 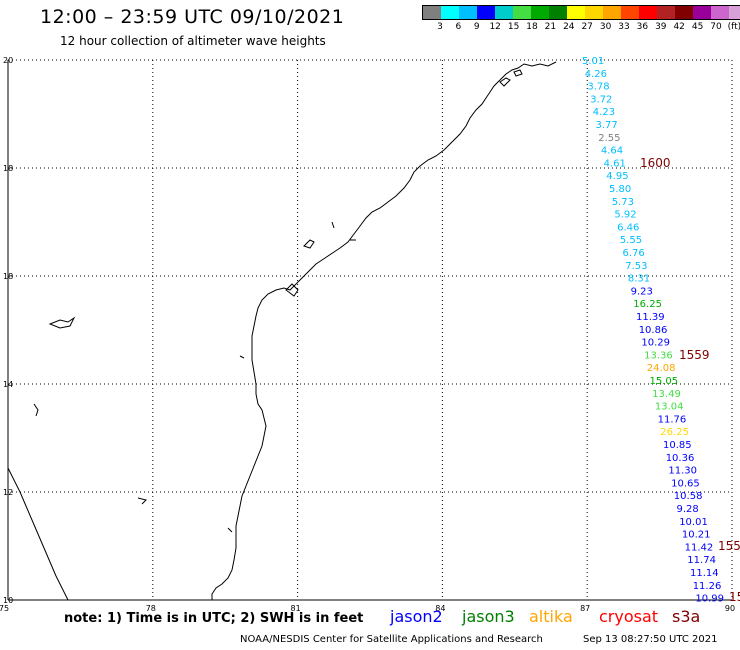 I want to click on generated-timestamp: Sep 13 08:27:50 UTC 2021, so click(x=650, y=639).